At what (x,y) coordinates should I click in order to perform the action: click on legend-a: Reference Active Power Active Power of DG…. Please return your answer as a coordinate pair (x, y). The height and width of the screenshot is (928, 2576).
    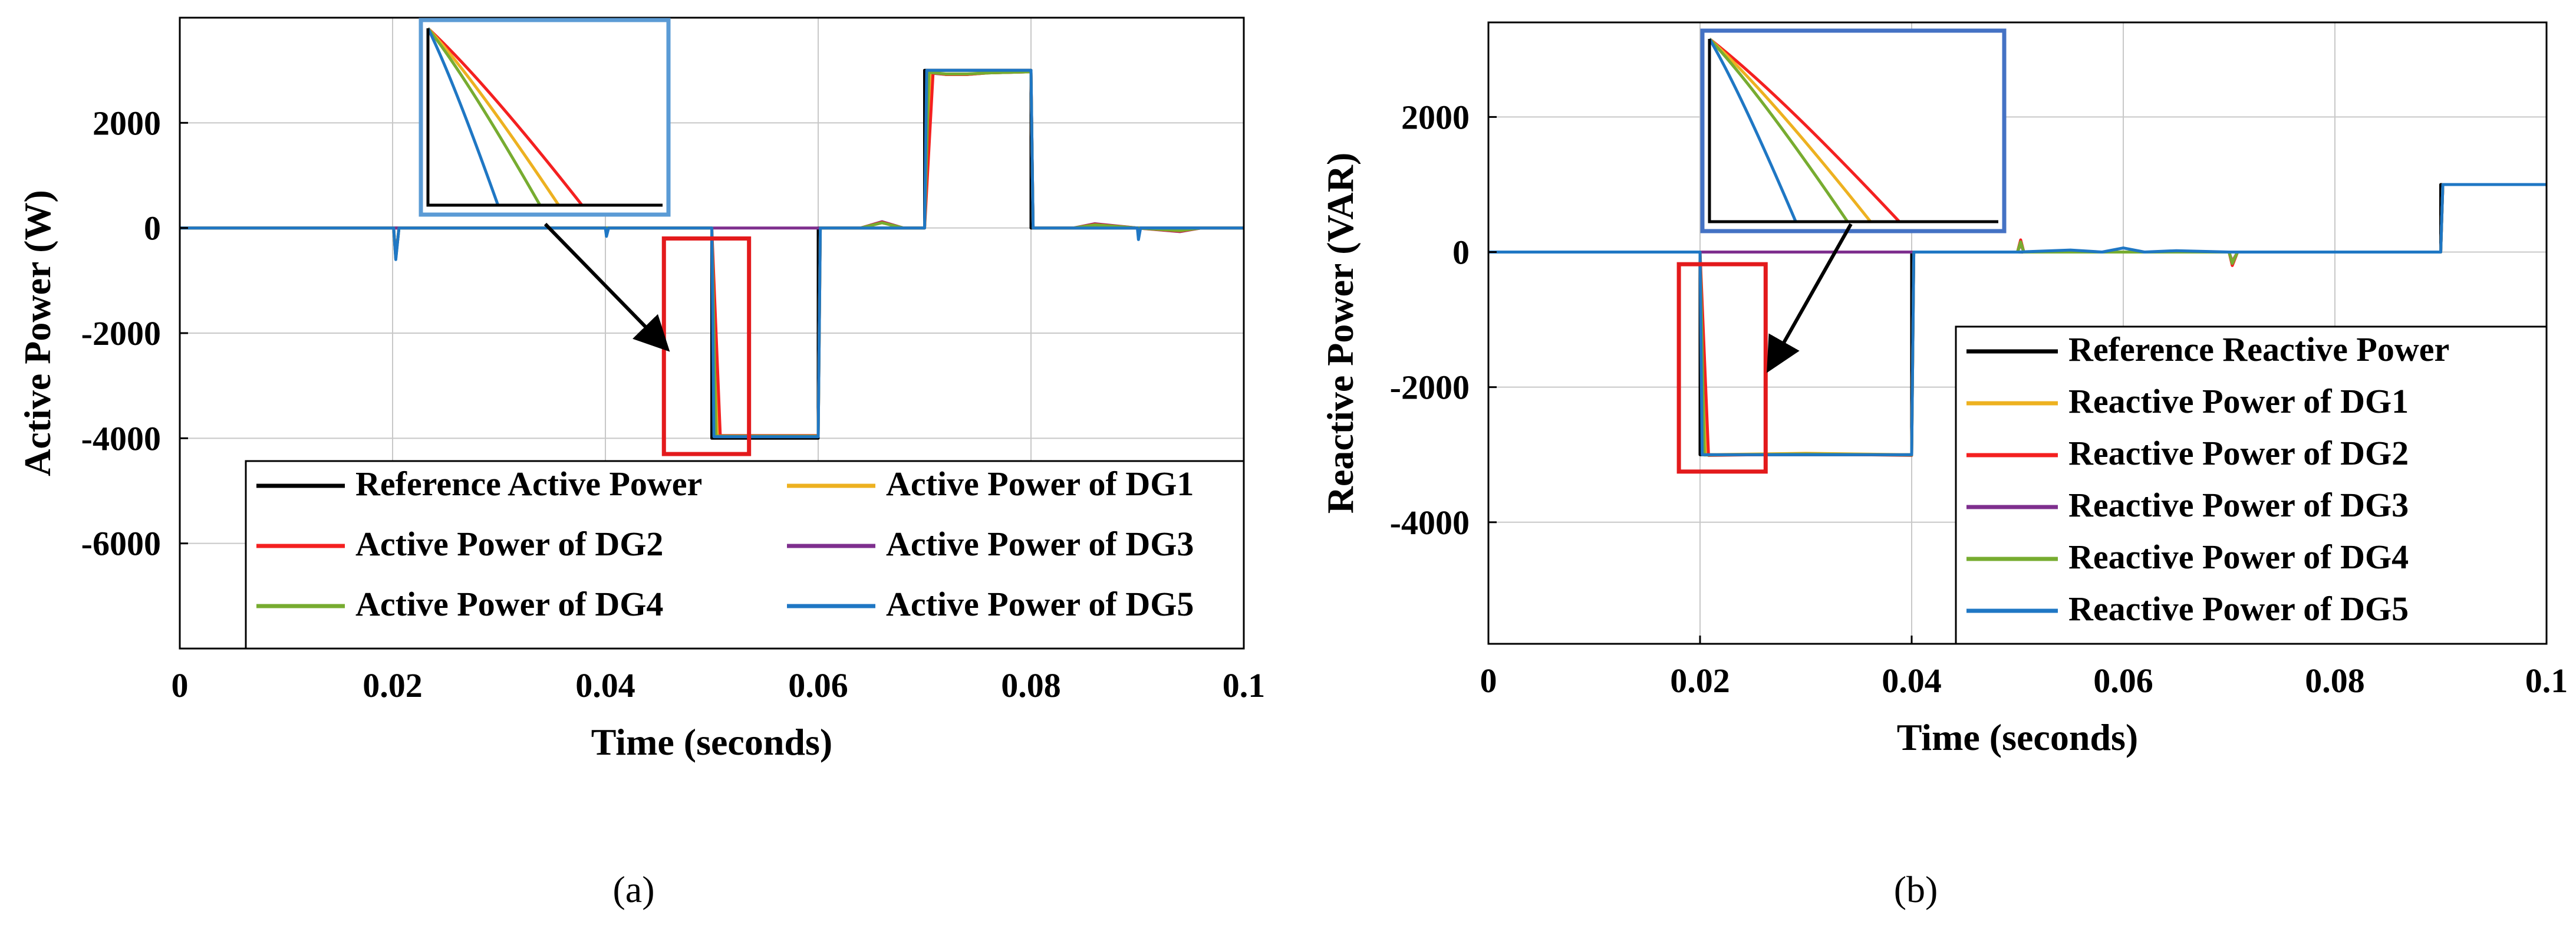
    Looking at the image, I should click on (745, 555).